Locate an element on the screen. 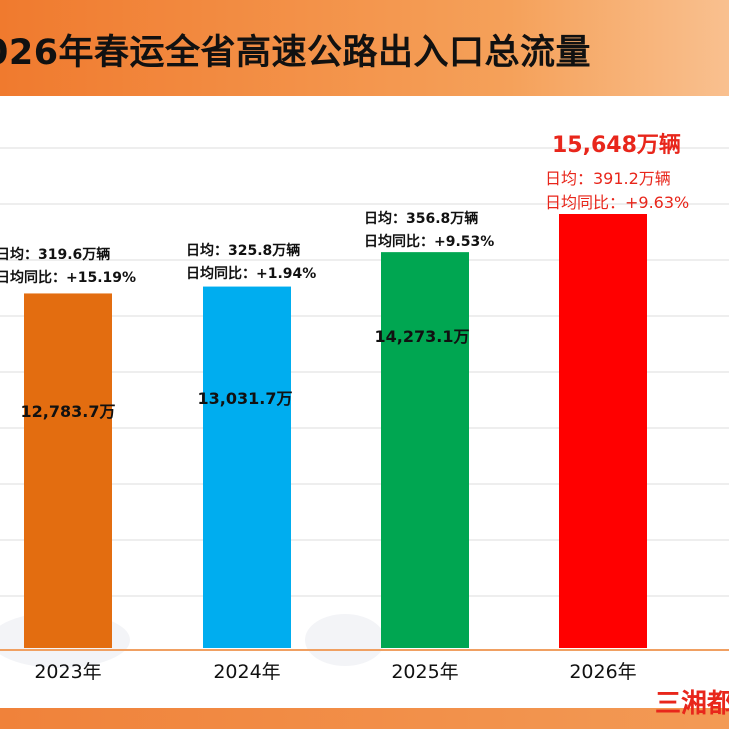 The height and width of the screenshot is (729, 729). data-label: 13,031.7万 is located at coordinates (245, 398).